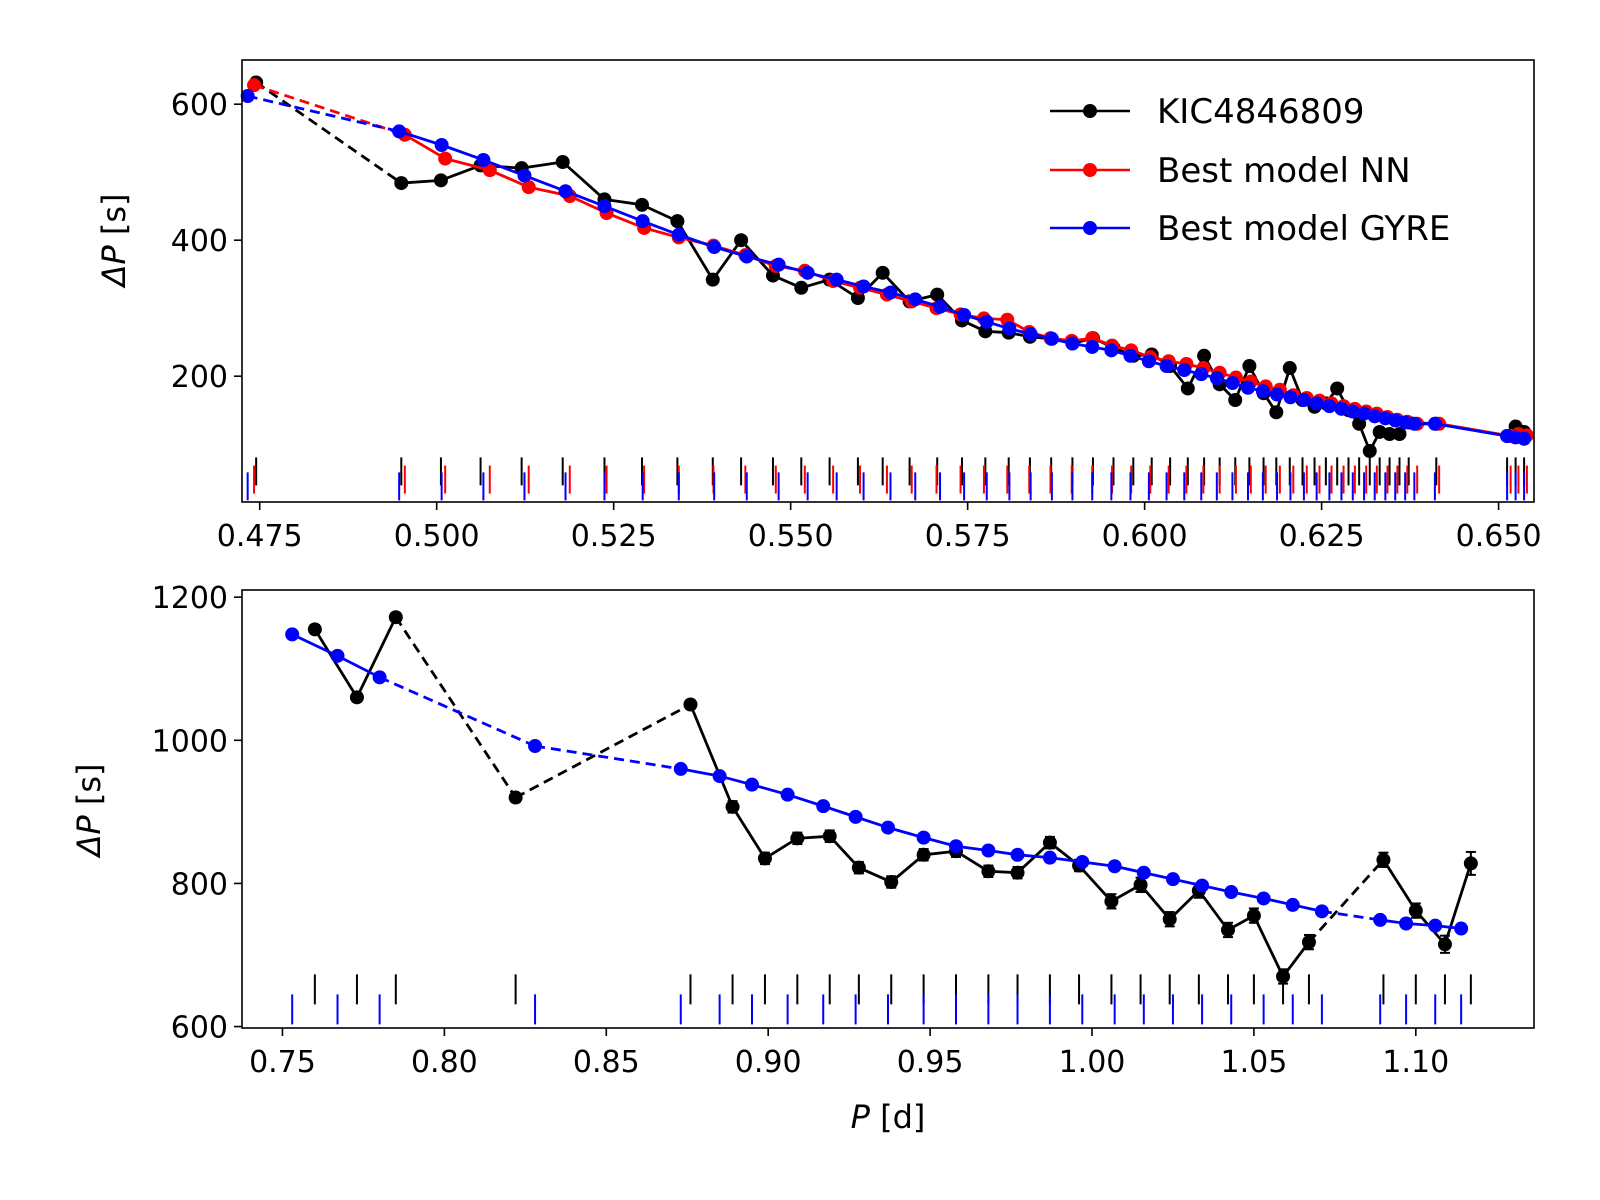  Describe the element at coordinates (1090, 111) in the screenshot. I see `legend-marker-observed` at that location.